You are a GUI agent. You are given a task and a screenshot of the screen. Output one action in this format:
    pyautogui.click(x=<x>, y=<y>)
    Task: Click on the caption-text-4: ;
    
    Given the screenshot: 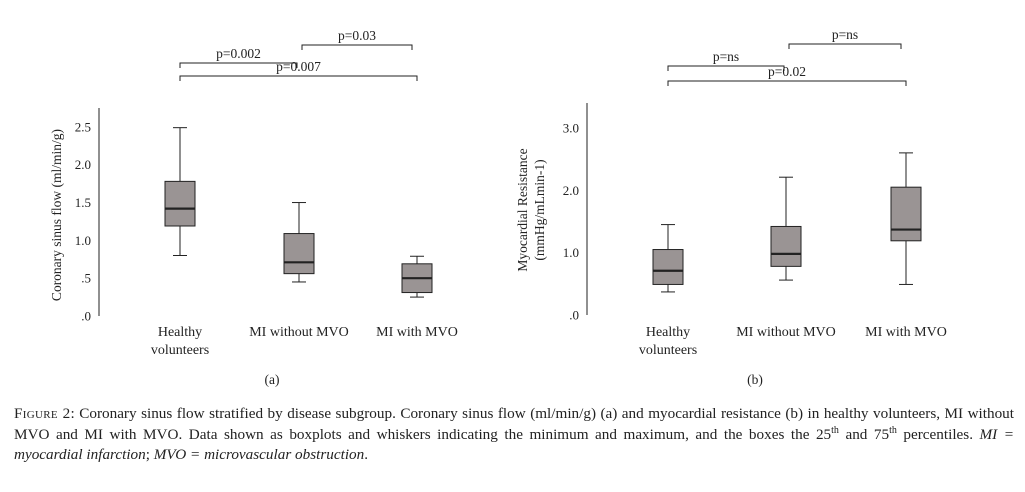 What is the action you would take?
    pyautogui.click(x=149, y=454)
    